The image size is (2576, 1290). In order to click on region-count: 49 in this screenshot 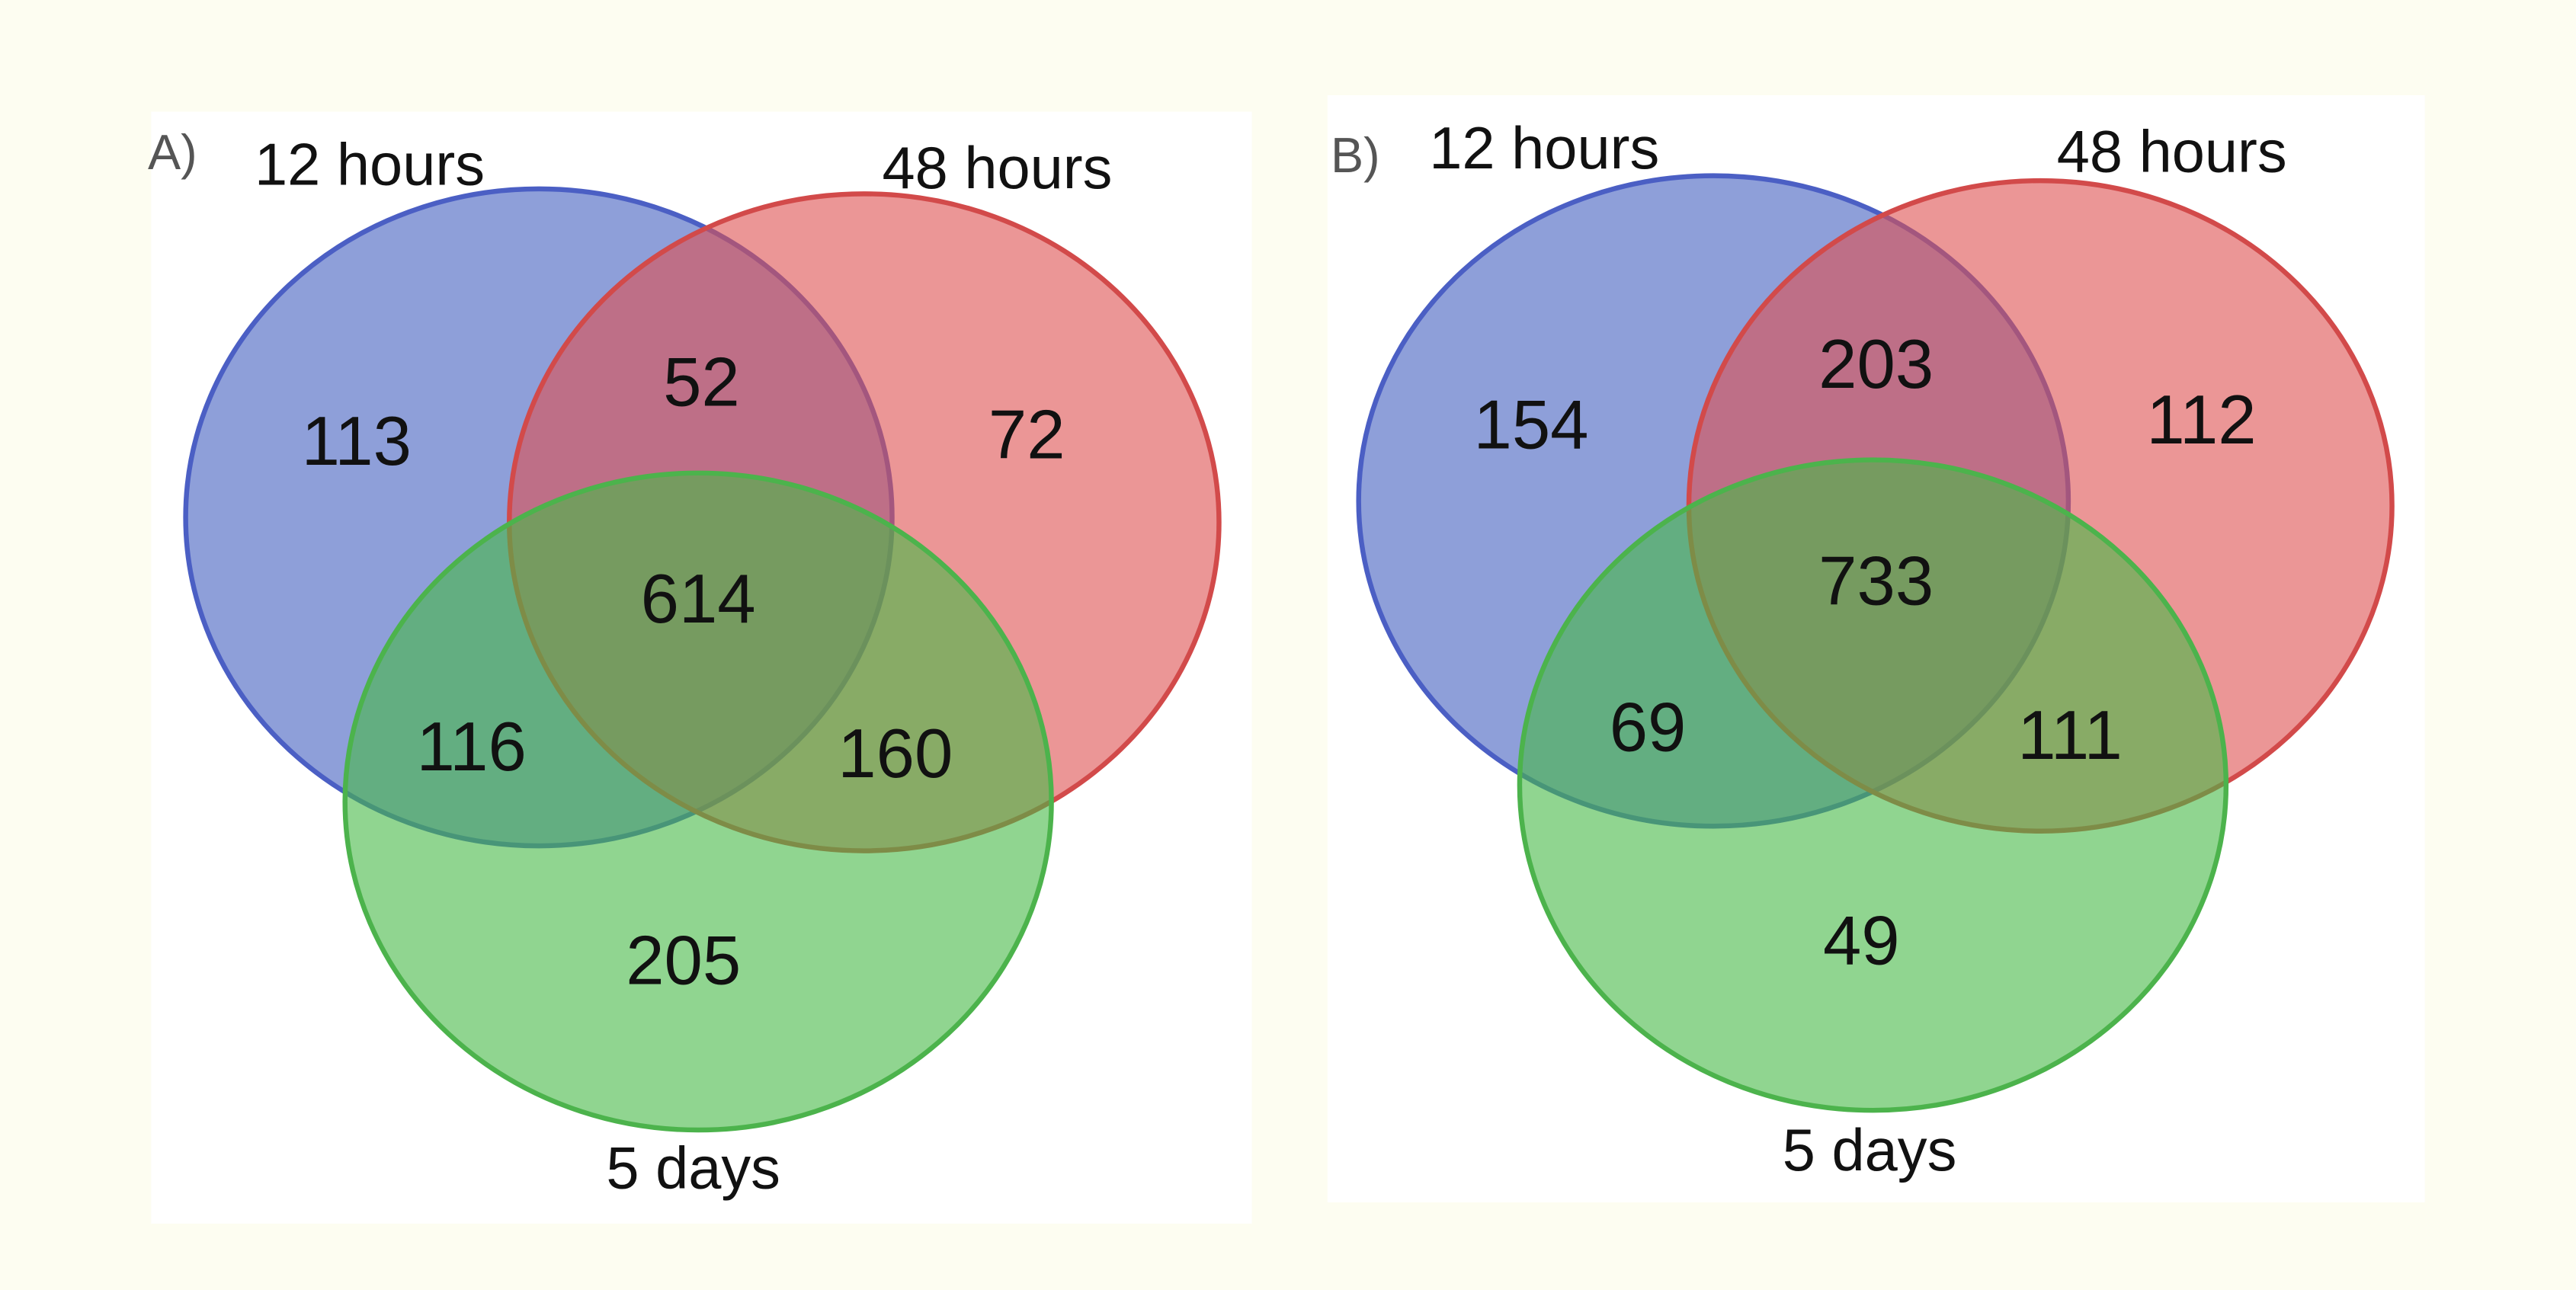, I will do `click(1862, 941)`.